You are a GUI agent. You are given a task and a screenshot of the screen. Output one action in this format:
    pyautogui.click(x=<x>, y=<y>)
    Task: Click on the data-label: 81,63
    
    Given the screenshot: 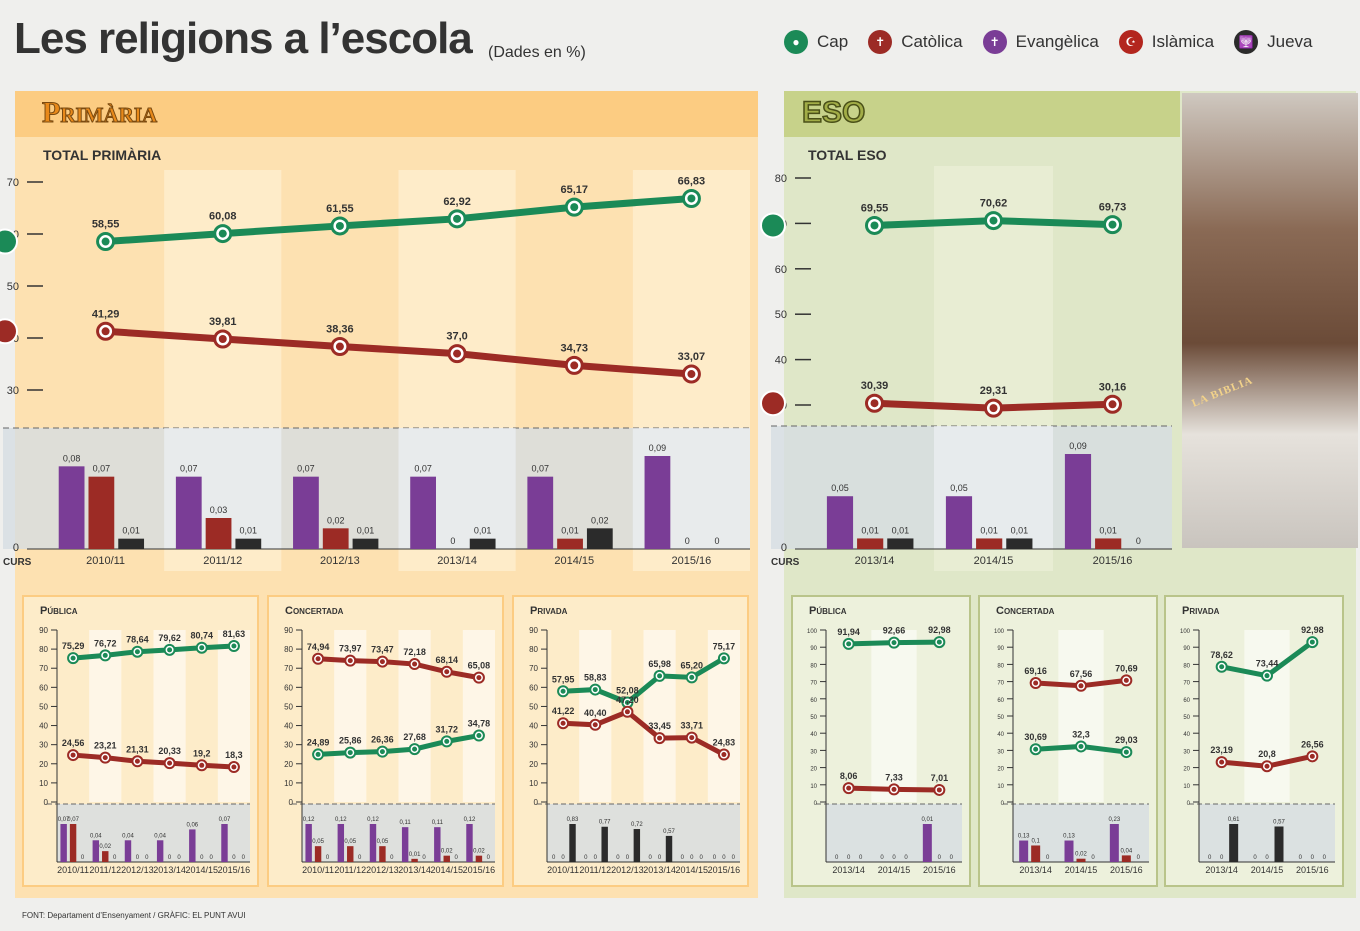 What is the action you would take?
    pyautogui.click(x=234, y=634)
    